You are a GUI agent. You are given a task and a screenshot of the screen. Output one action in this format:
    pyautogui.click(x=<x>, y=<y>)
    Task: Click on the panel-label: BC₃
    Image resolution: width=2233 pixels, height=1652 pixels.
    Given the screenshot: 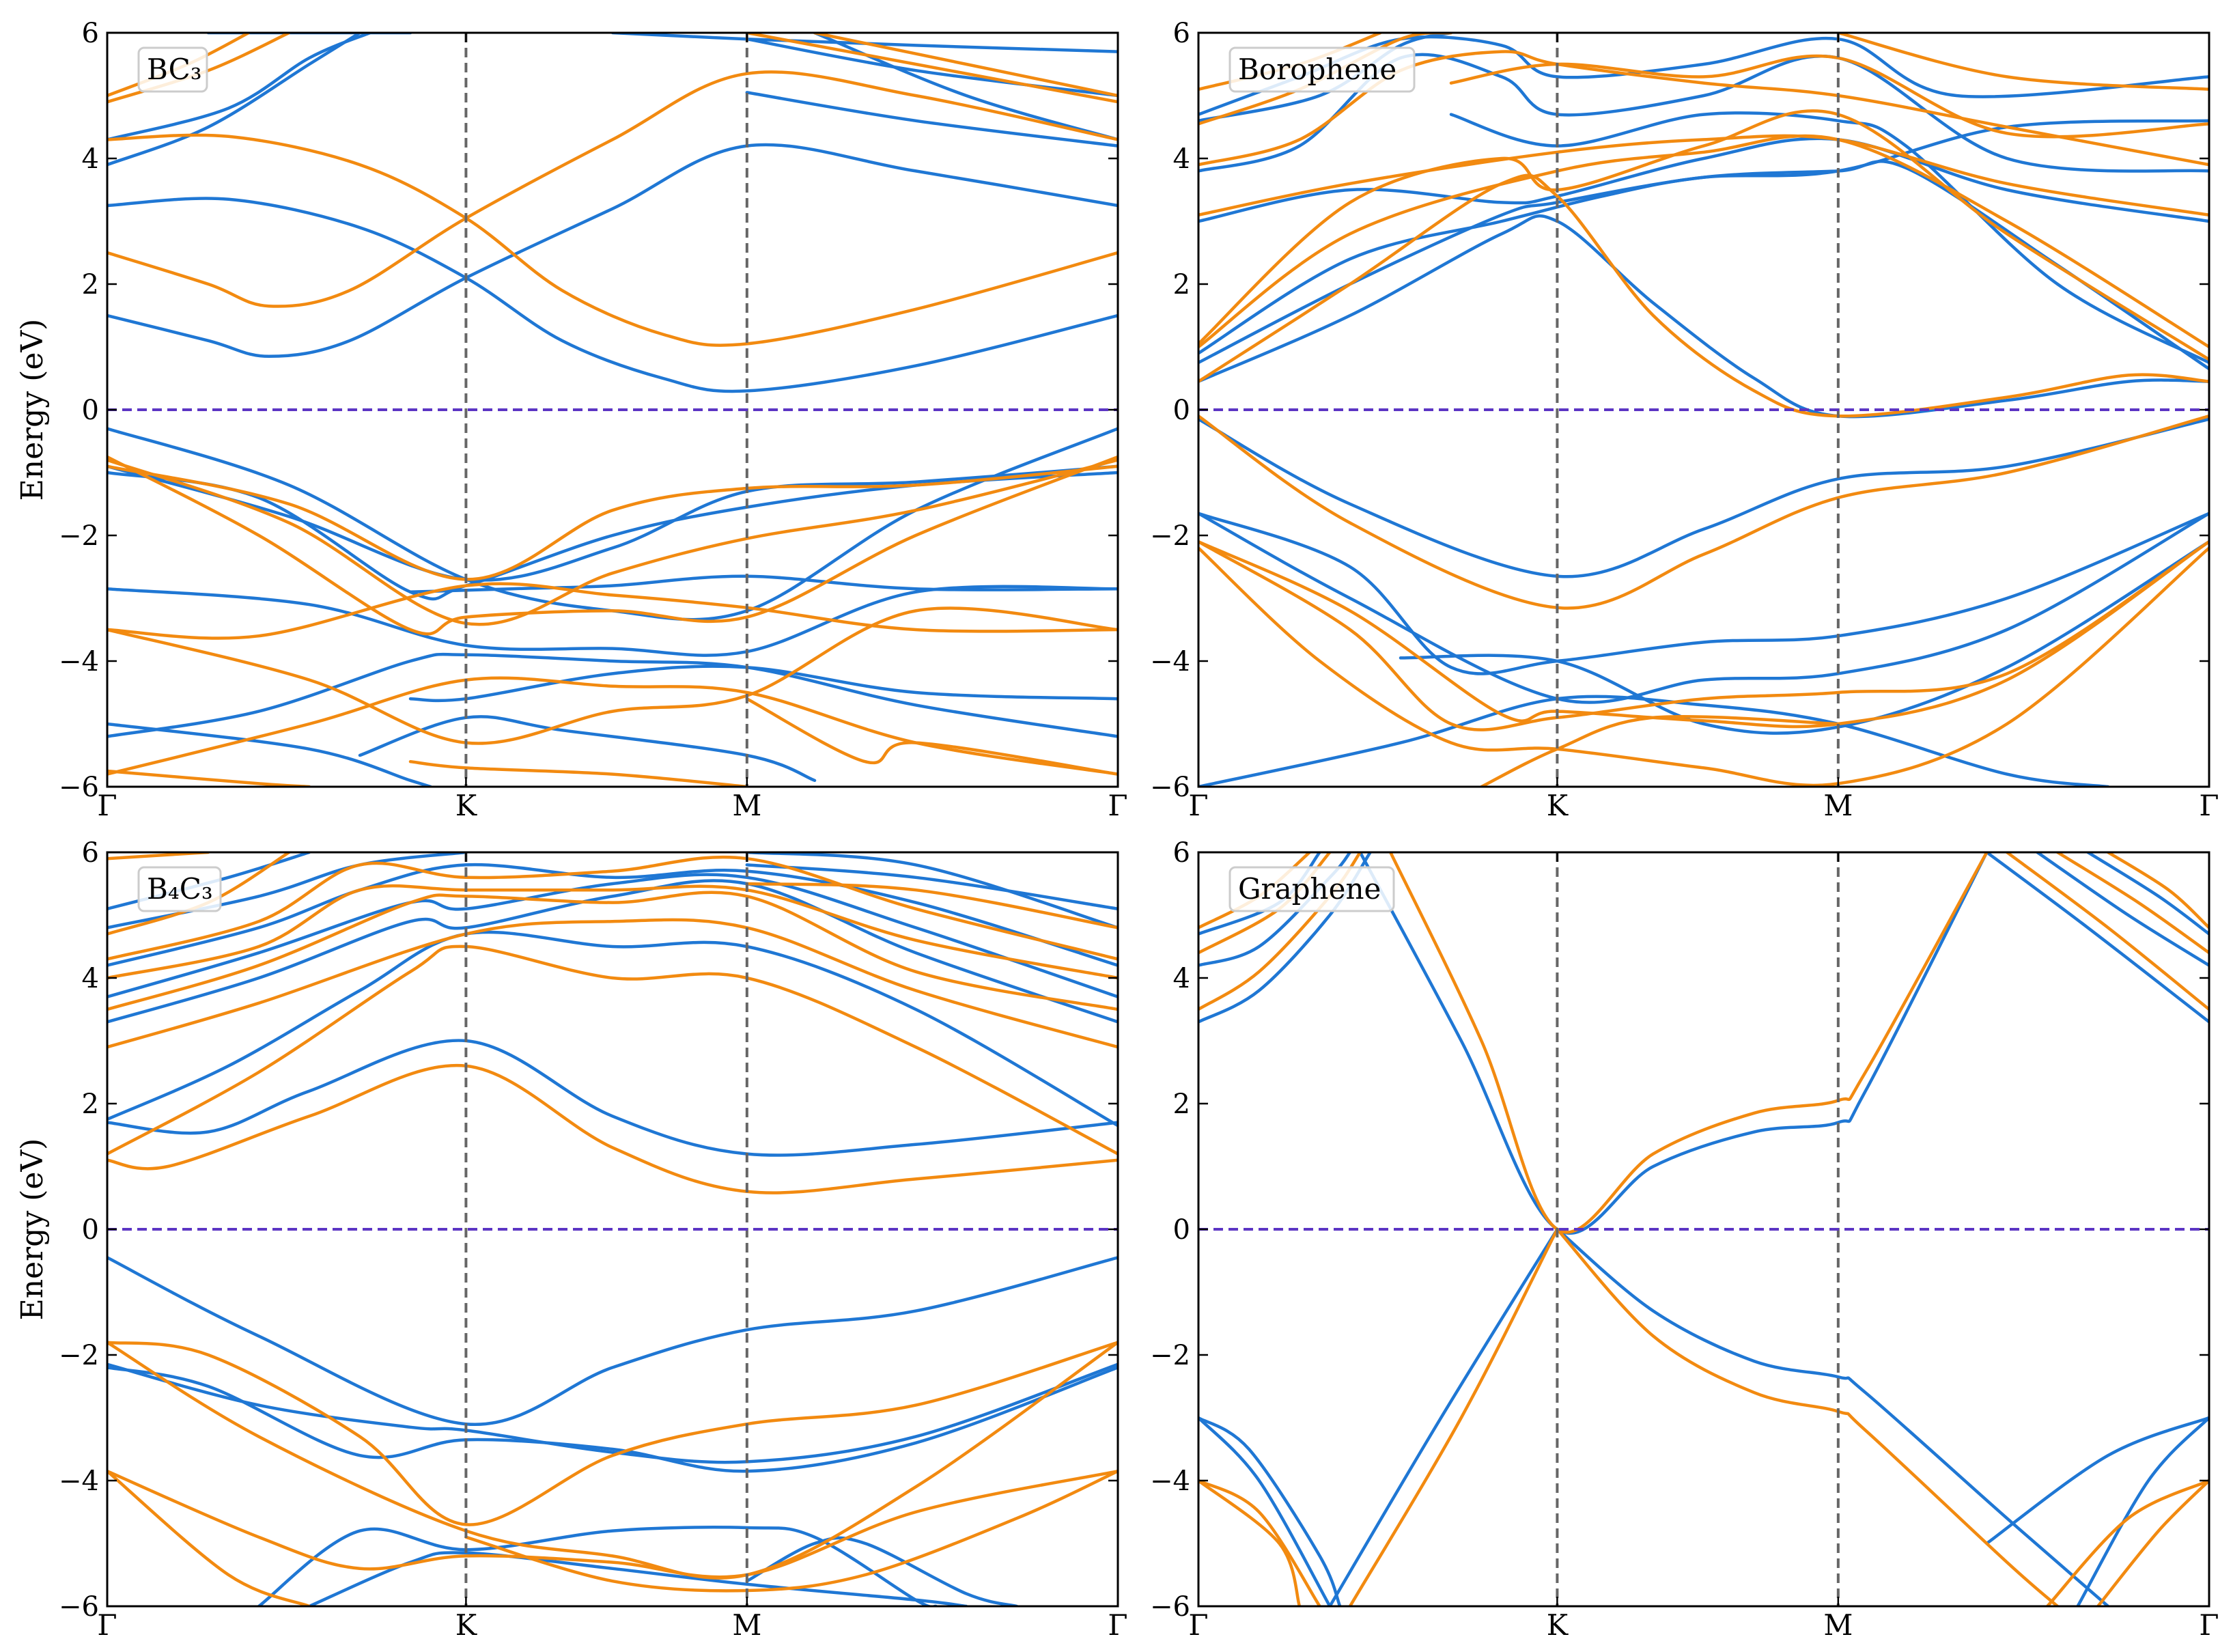 What is the action you would take?
    pyautogui.click(x=174, y=69)
    